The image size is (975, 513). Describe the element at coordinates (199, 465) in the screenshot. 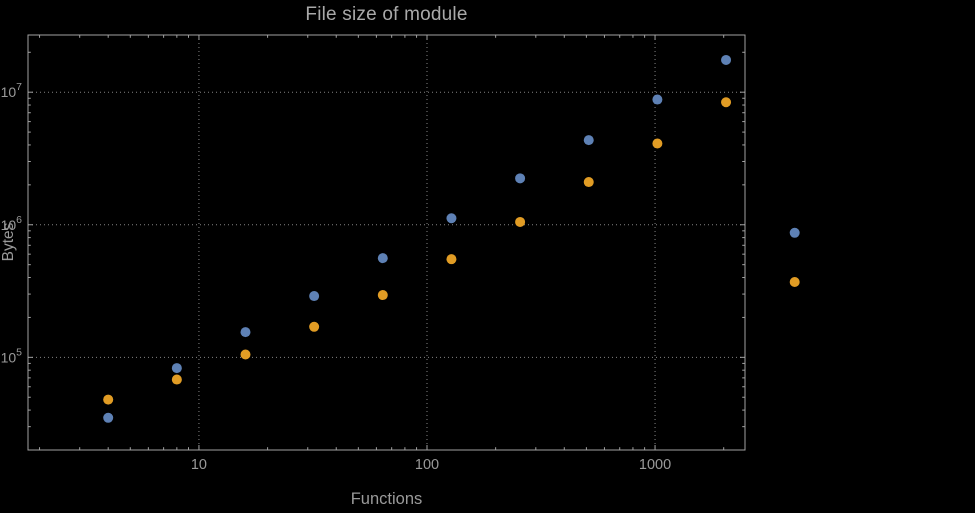

I see `x-tick-label: 10` at that location.